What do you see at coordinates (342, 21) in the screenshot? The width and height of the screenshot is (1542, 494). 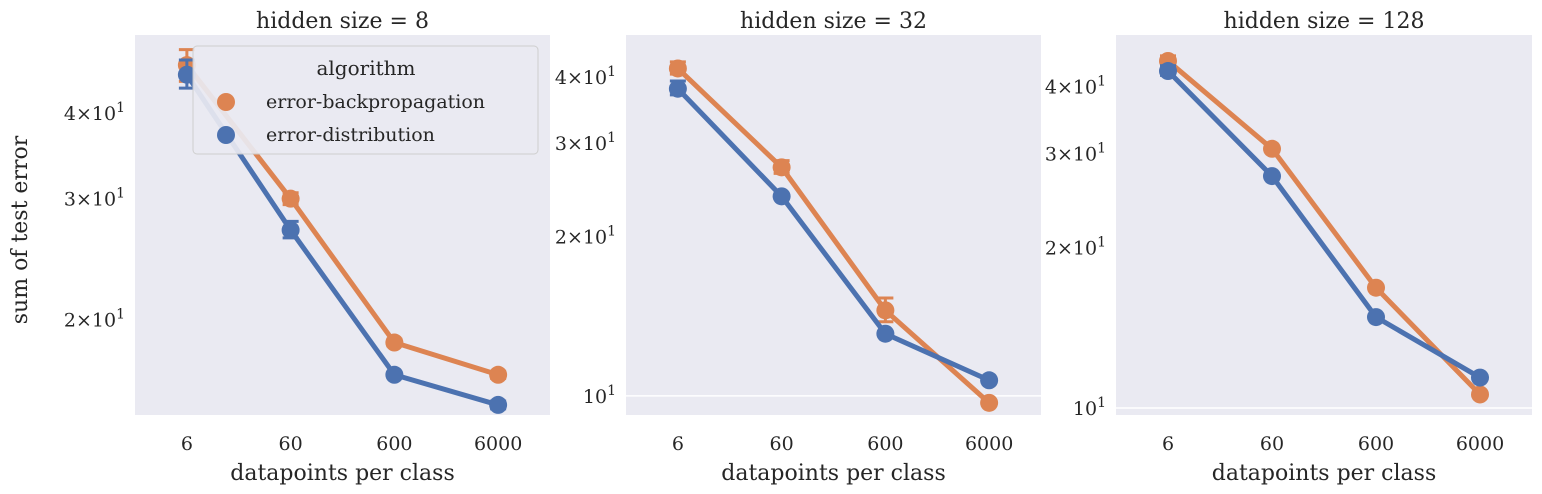 I see `panel-title: hidden size = 8` at bounding box center [342, 21].